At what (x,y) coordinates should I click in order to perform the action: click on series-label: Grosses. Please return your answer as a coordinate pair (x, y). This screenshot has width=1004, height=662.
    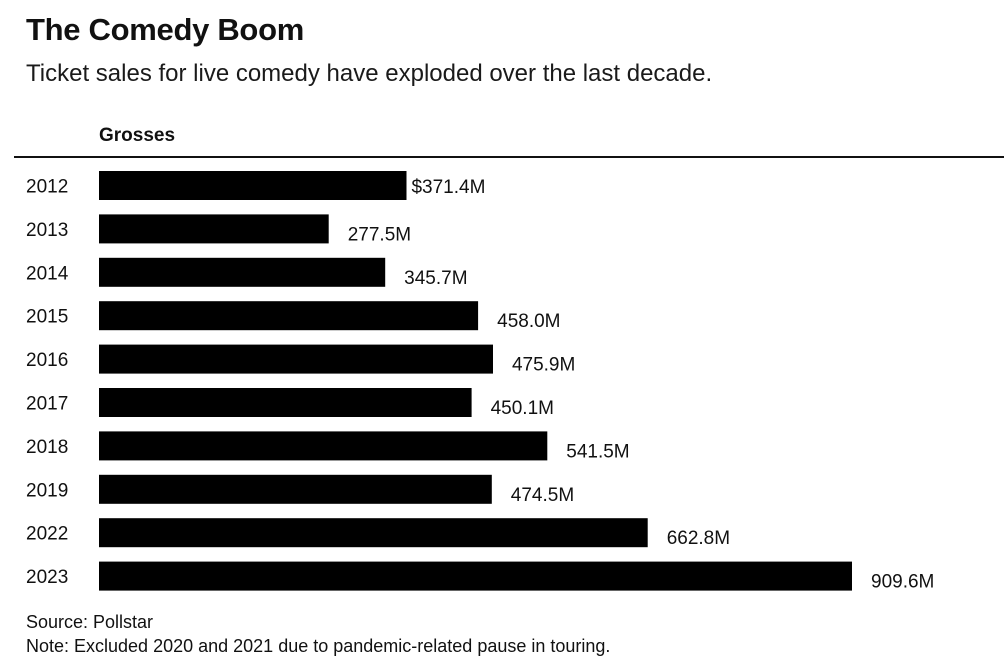
    Looking at the image, I should click on (137, 135).